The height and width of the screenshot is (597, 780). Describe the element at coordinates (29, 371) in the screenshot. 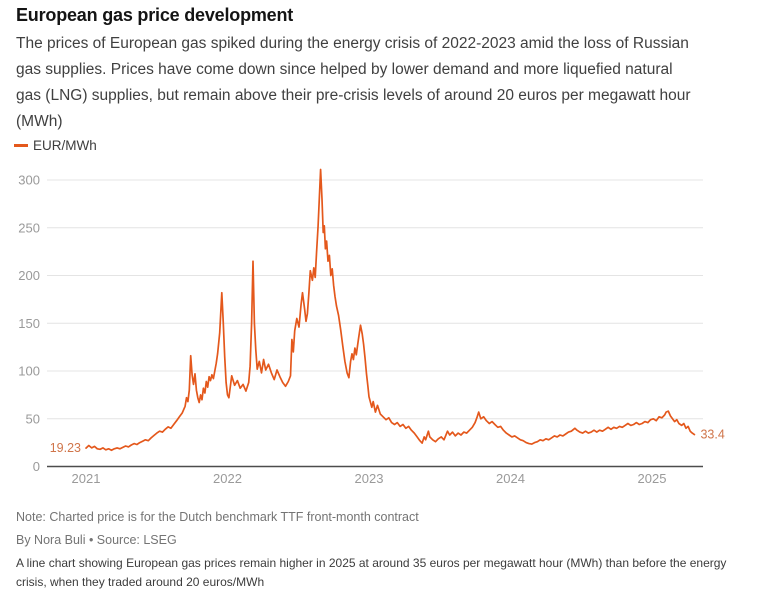

I see `y-tick-label-100: 100` at that location.